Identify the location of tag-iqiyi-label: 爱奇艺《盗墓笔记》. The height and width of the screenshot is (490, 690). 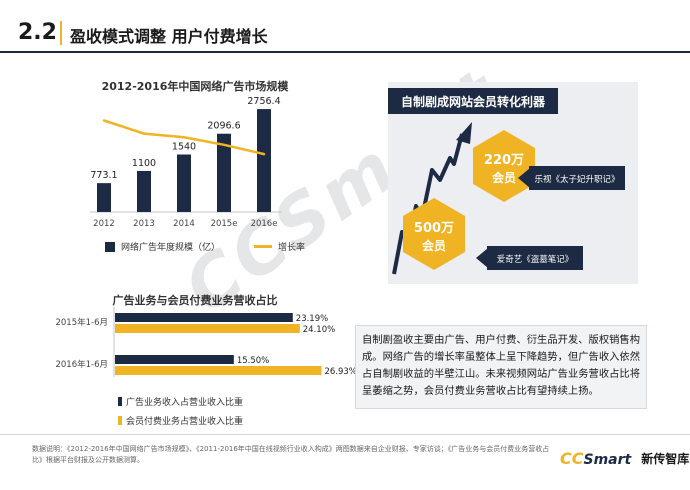
(535, 259).